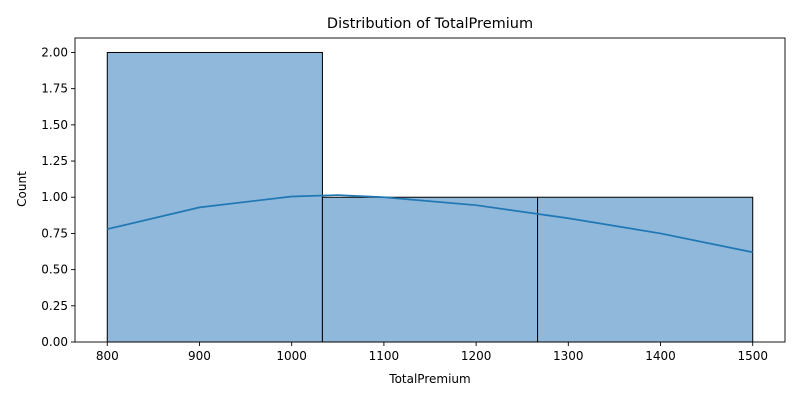  I want to click on x-tick-label-5: 1300, so click(568, 356).